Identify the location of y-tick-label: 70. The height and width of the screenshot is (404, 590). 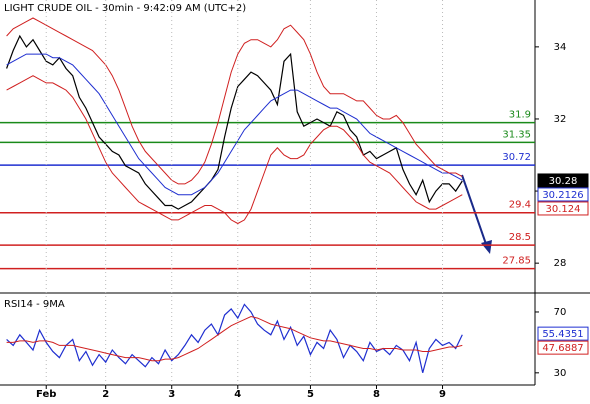
(560, 312).